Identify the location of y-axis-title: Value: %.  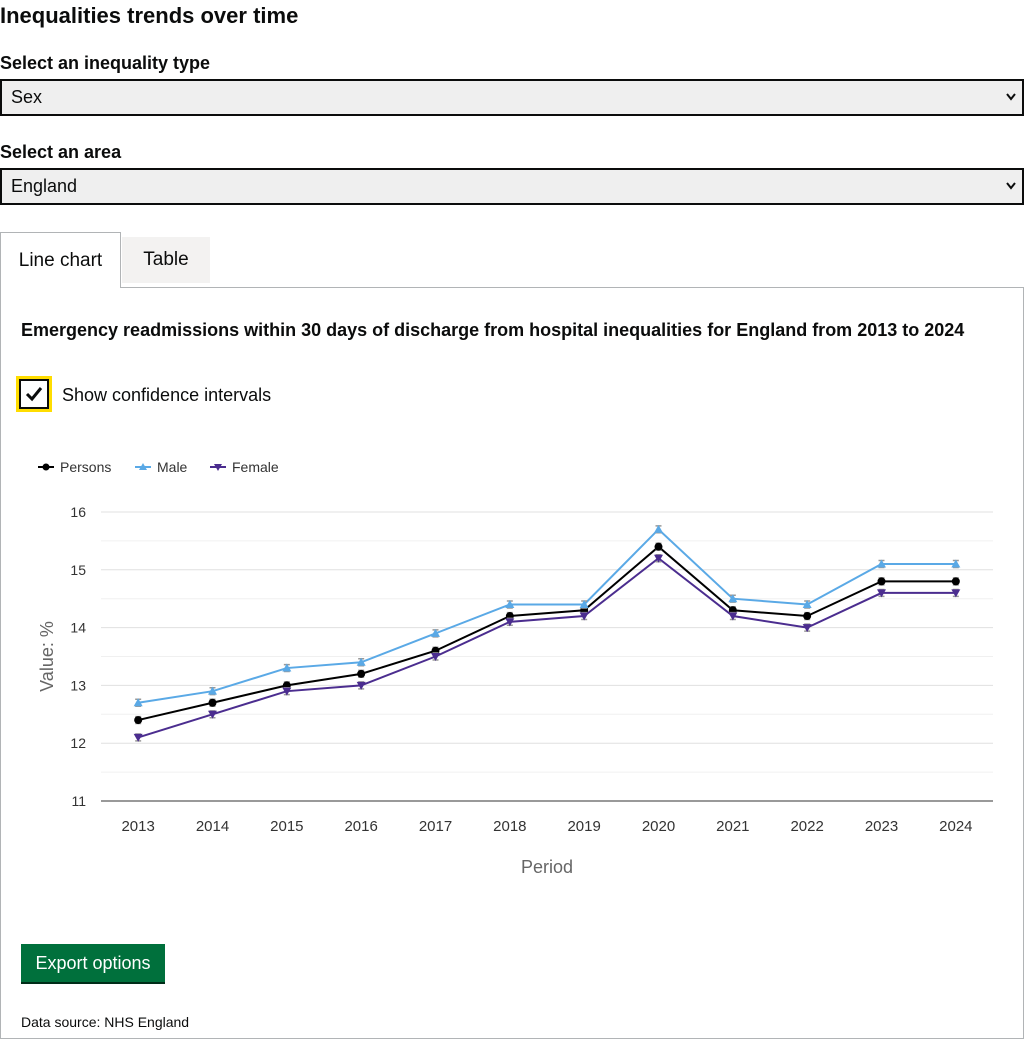
(47, 656).